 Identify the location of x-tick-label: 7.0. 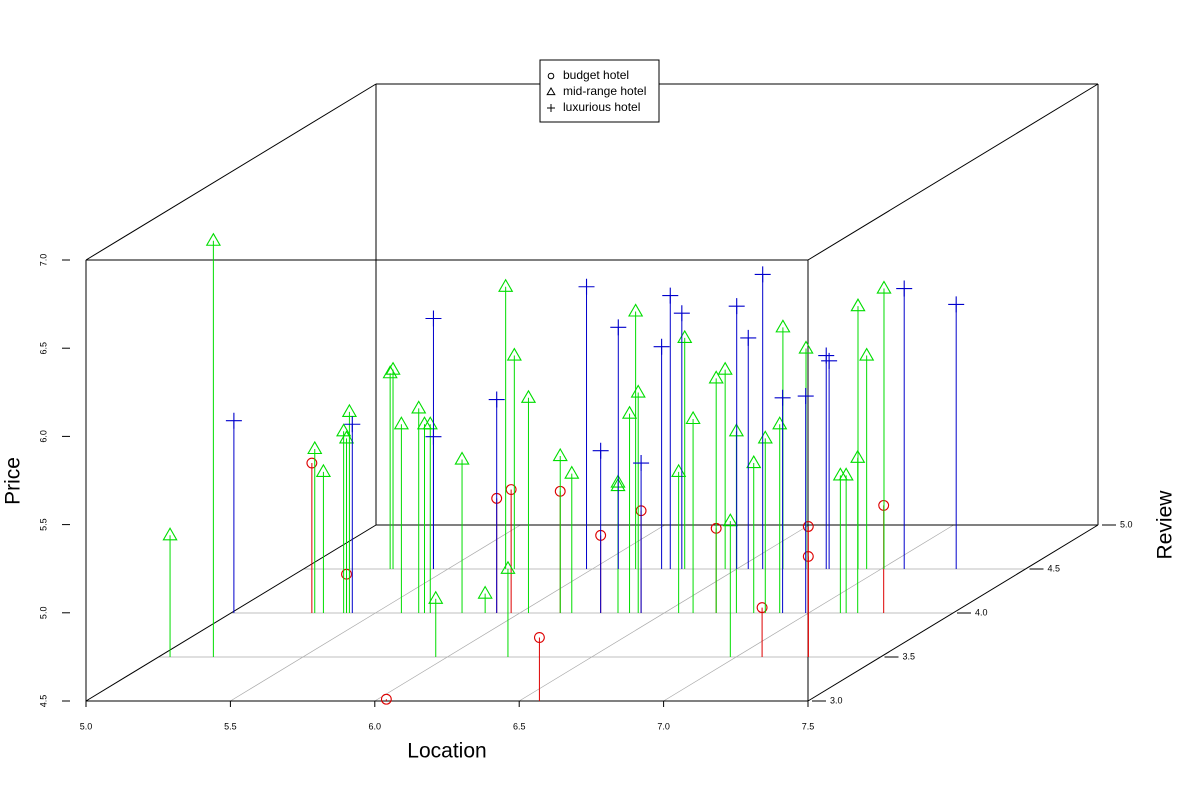
(663, 726).